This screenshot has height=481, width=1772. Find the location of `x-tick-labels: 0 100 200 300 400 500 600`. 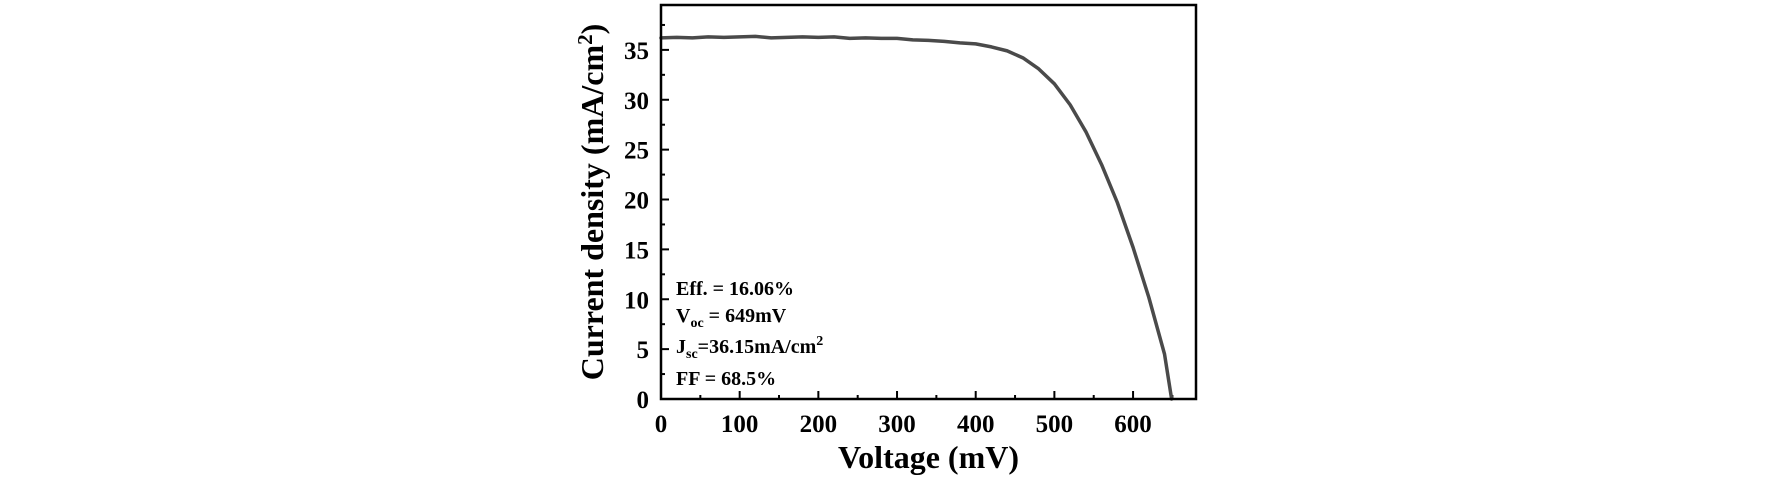

x-tick-labels: 0 100 200 300 400 500 600 is located at coordinates (903, 424).